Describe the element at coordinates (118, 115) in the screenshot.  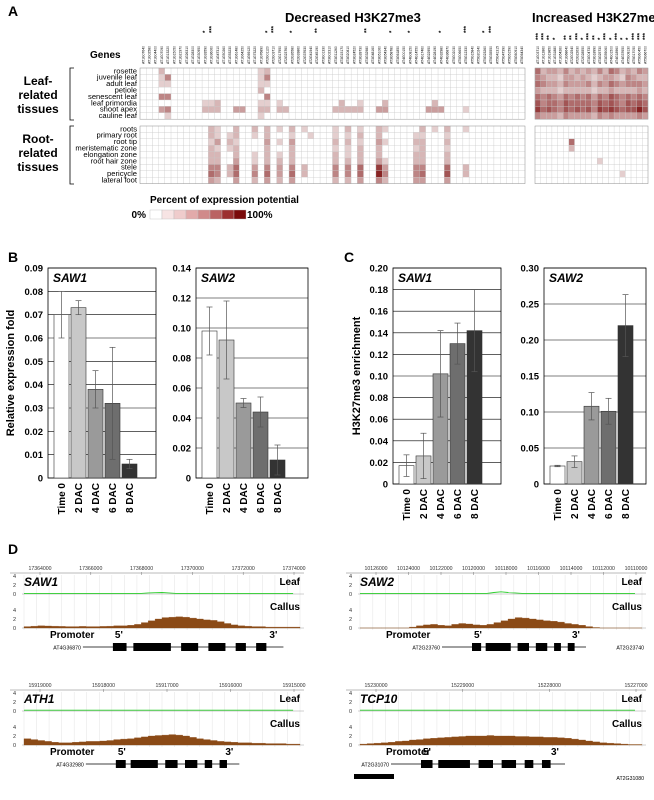
I see `row-label-leaf: cauline leaf` at that location.